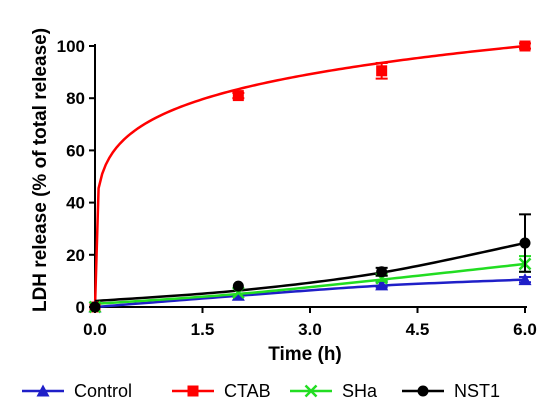 The height and width of the screenshot is (419, 550). Describe the element at coordinates (75, 150) in the screenshot. I see `y-tick-label: 60` at that location.